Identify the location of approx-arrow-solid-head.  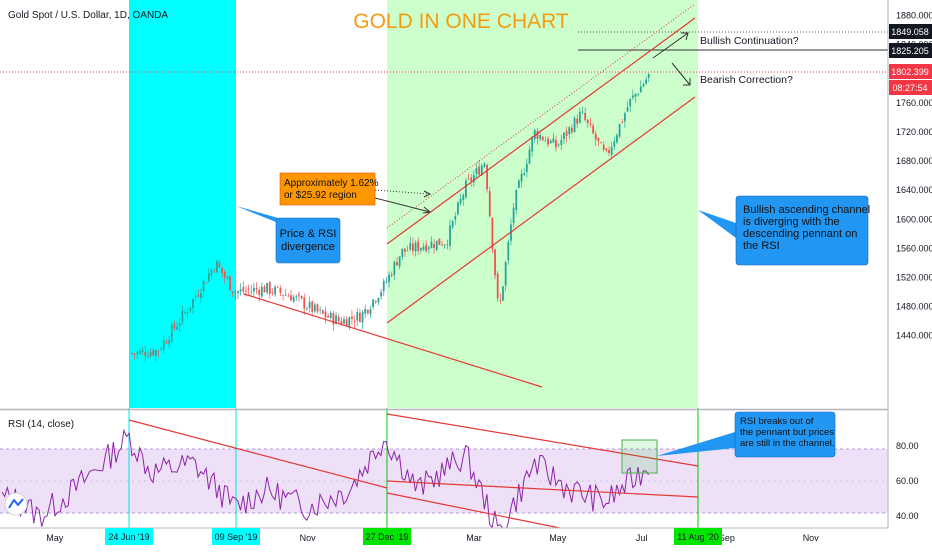
(427, 210).